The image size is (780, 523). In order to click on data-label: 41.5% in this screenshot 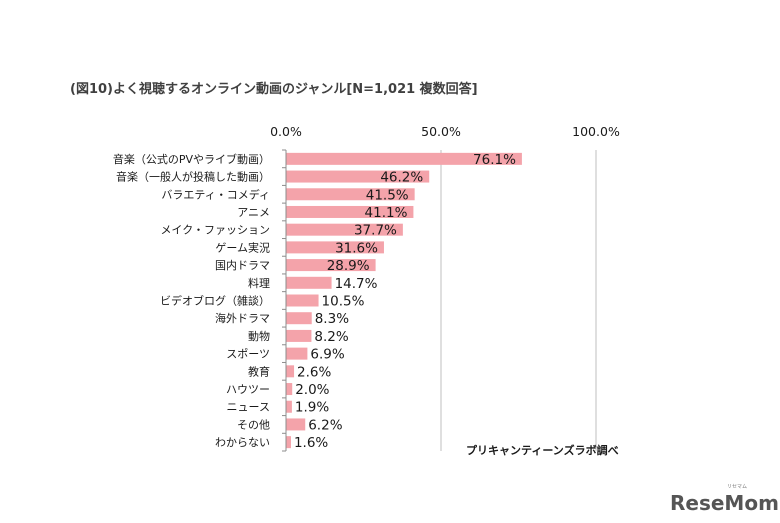, I will do `click(387, 195)`.